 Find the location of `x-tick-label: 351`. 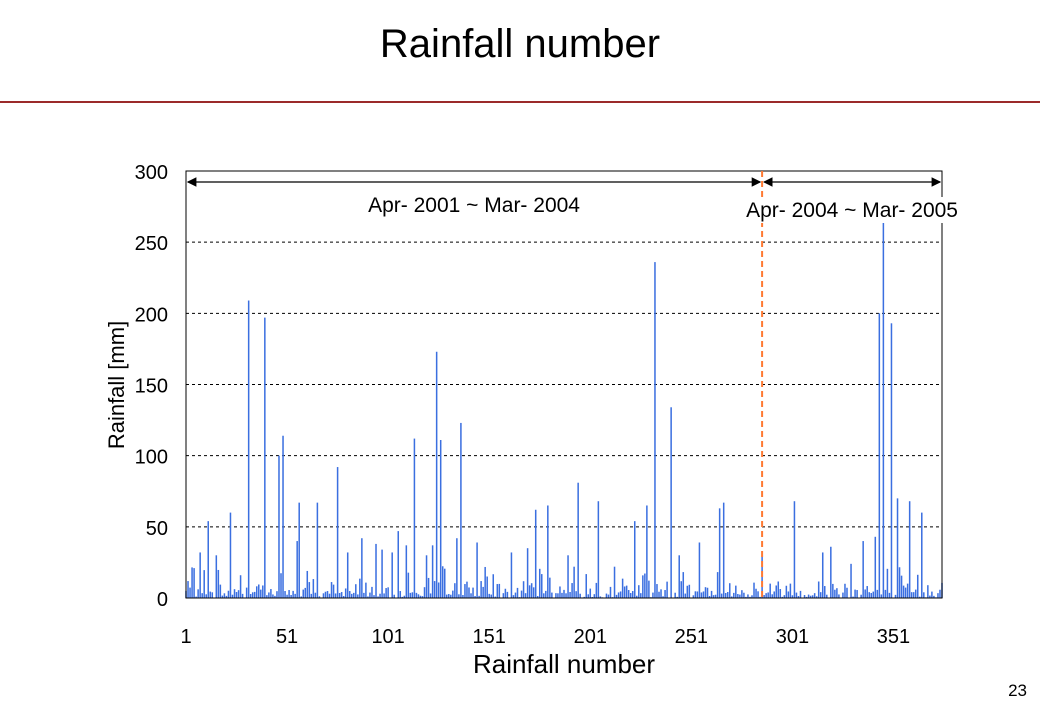

x-tick-label: 351 is located at coordinates (893, 637).